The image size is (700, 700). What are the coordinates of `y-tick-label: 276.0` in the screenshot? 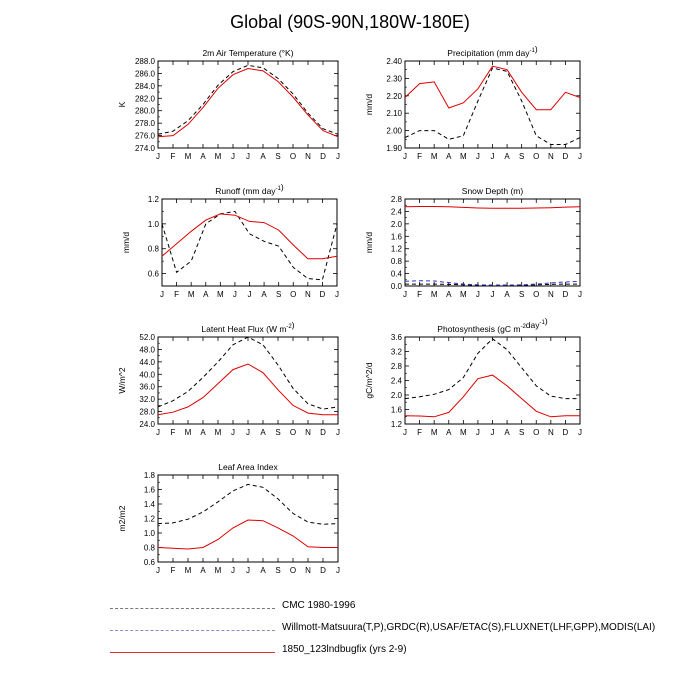 It's located at (145, 136).